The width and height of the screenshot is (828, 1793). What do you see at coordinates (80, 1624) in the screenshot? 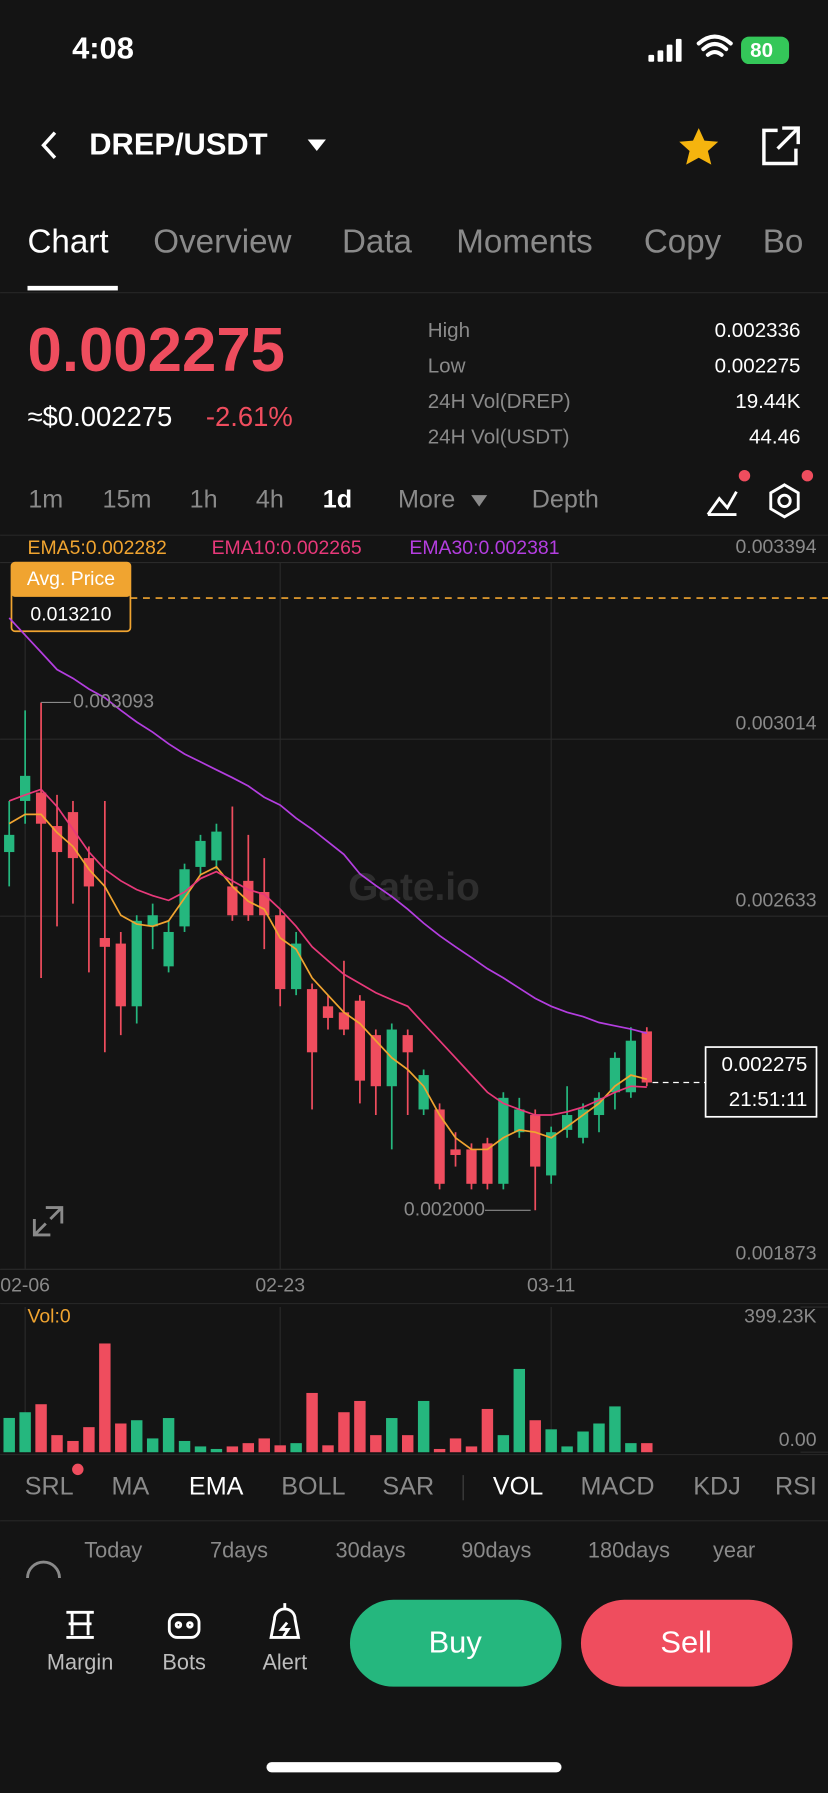
I see `margin-icon` at bounding box center [80, 1624].